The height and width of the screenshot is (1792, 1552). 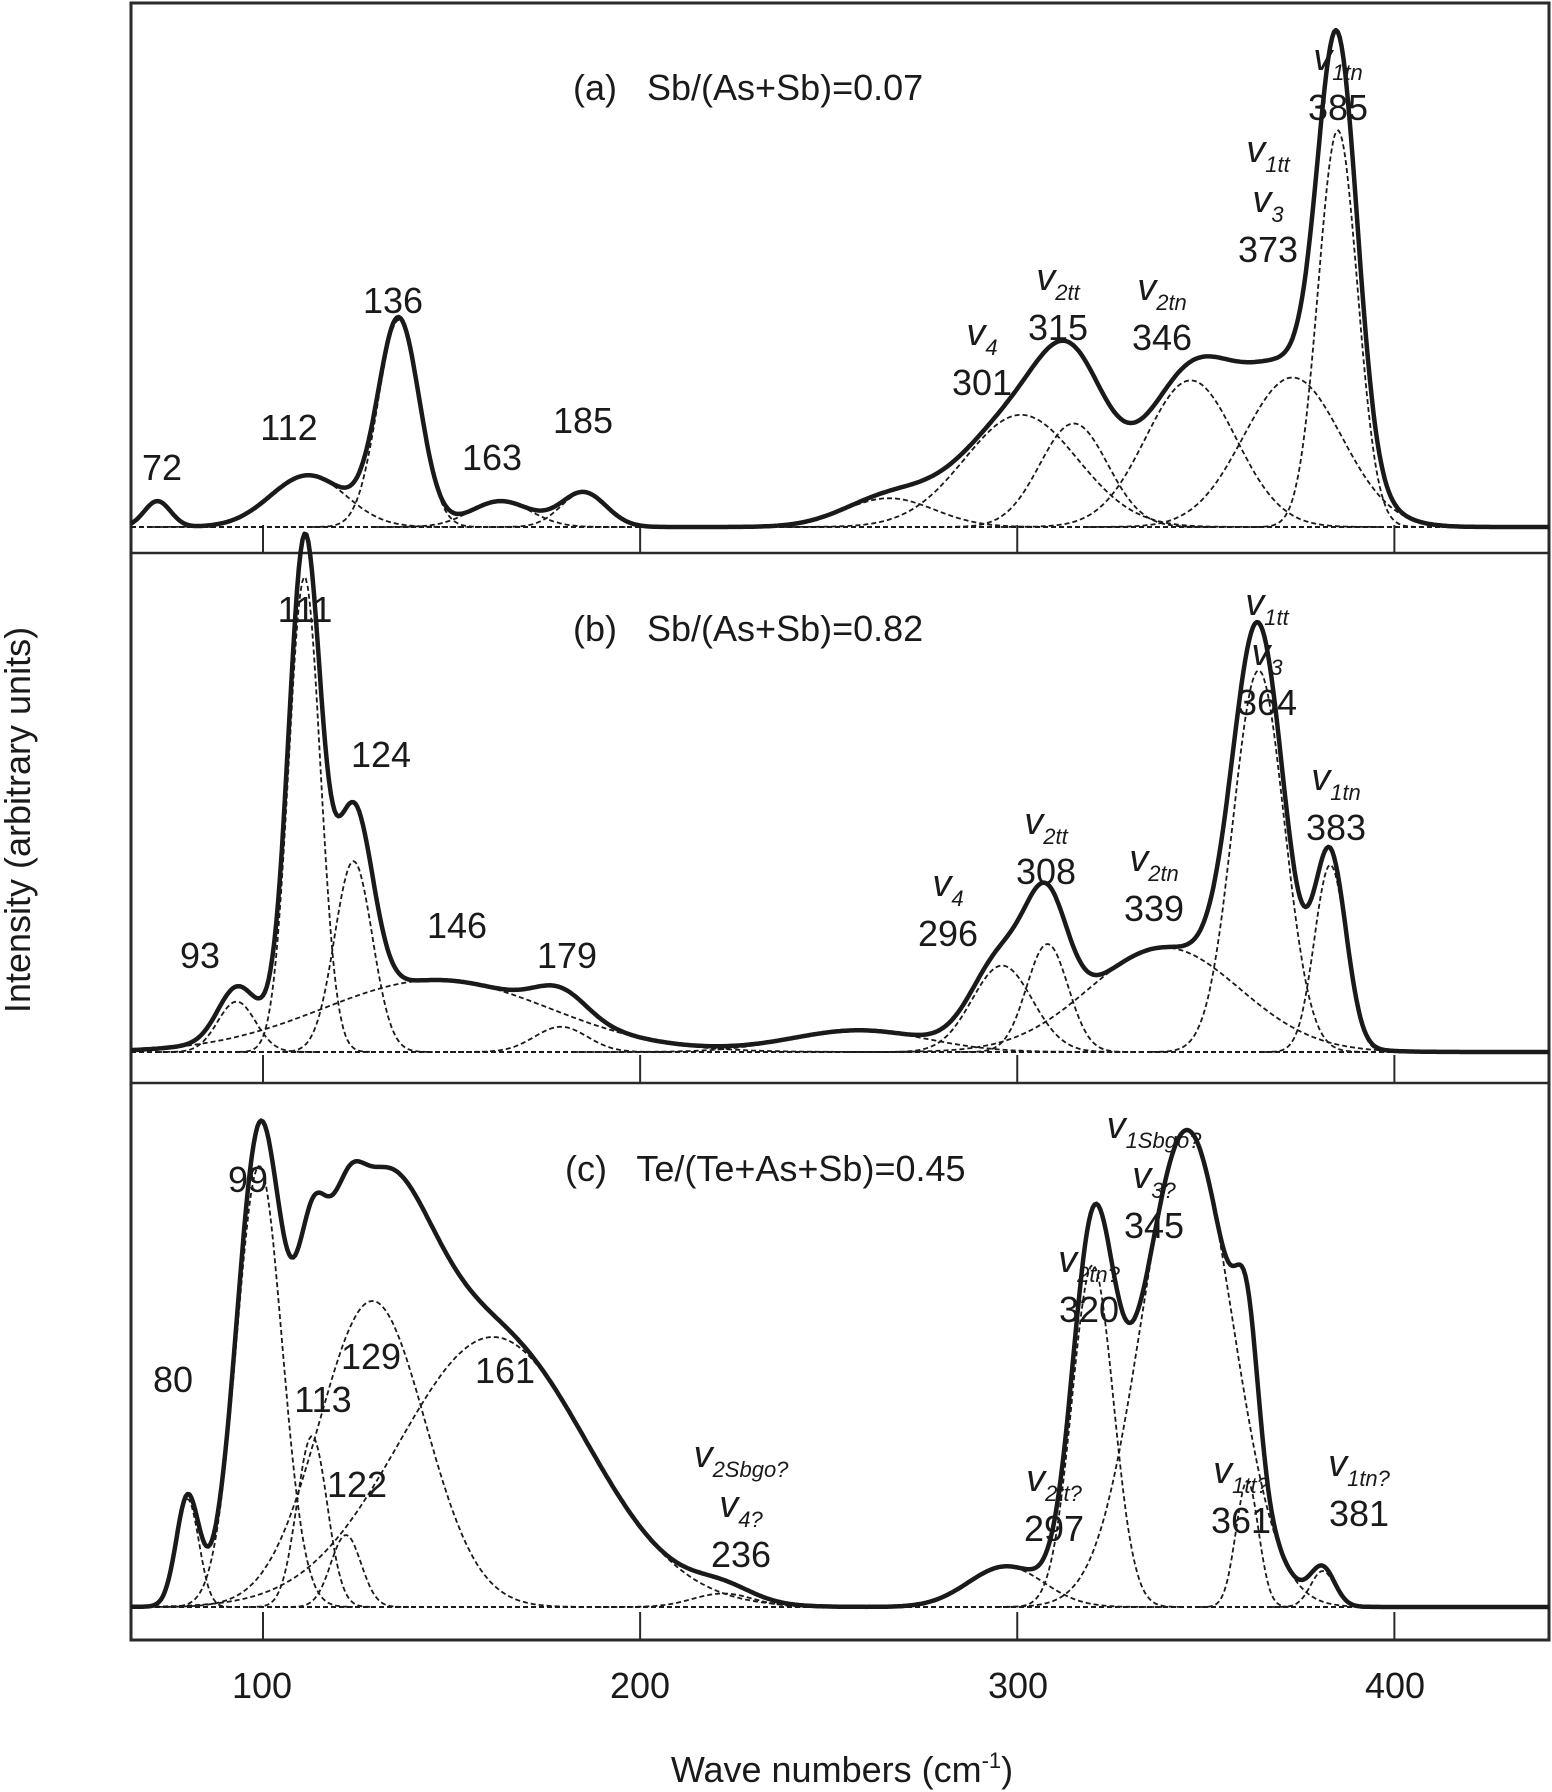 I want to click on x-axis-title-end: ), so click(x=1007, y=1769).